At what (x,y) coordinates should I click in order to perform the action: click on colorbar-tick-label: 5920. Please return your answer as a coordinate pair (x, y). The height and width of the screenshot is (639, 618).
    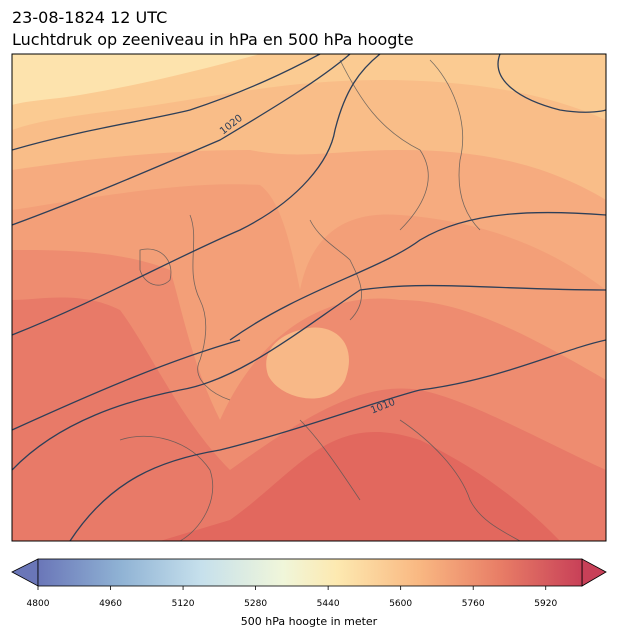
    Looking at the image, I should click on (545, 604).